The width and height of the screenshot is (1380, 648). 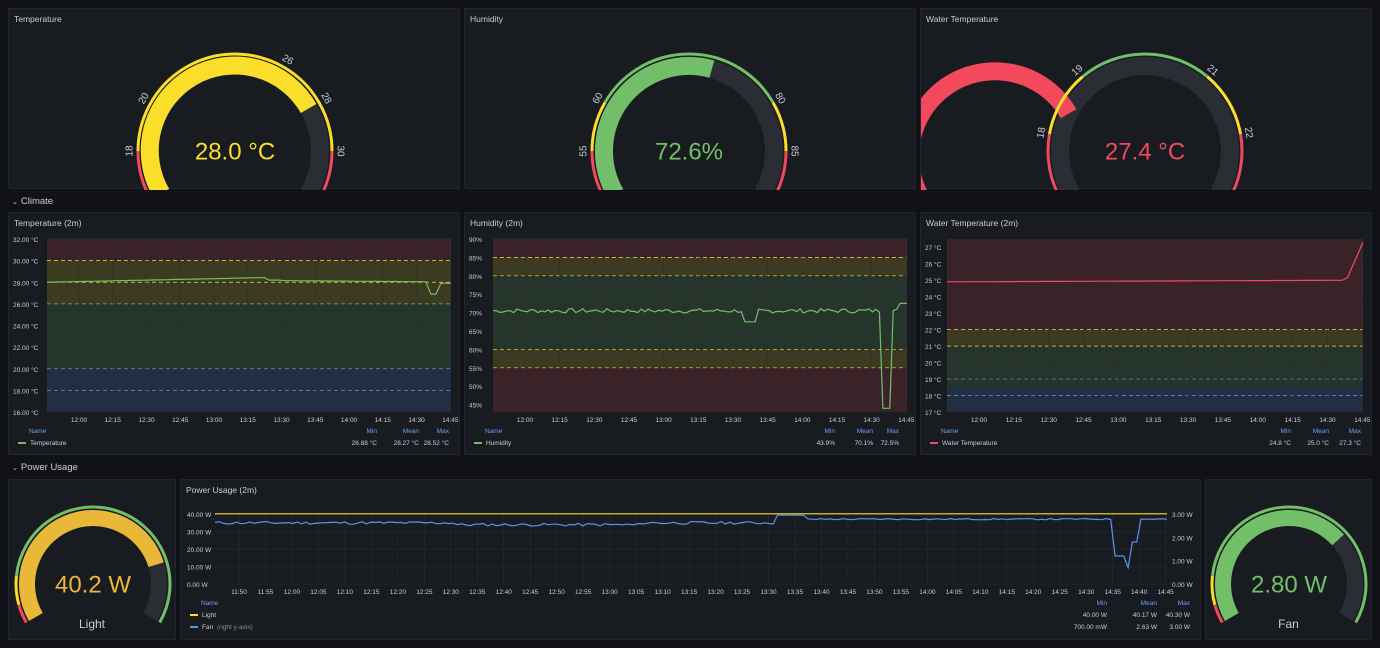 I want to click on temperature-gauge: 1618202628303228.0 °C, so click(x=235, y=131).